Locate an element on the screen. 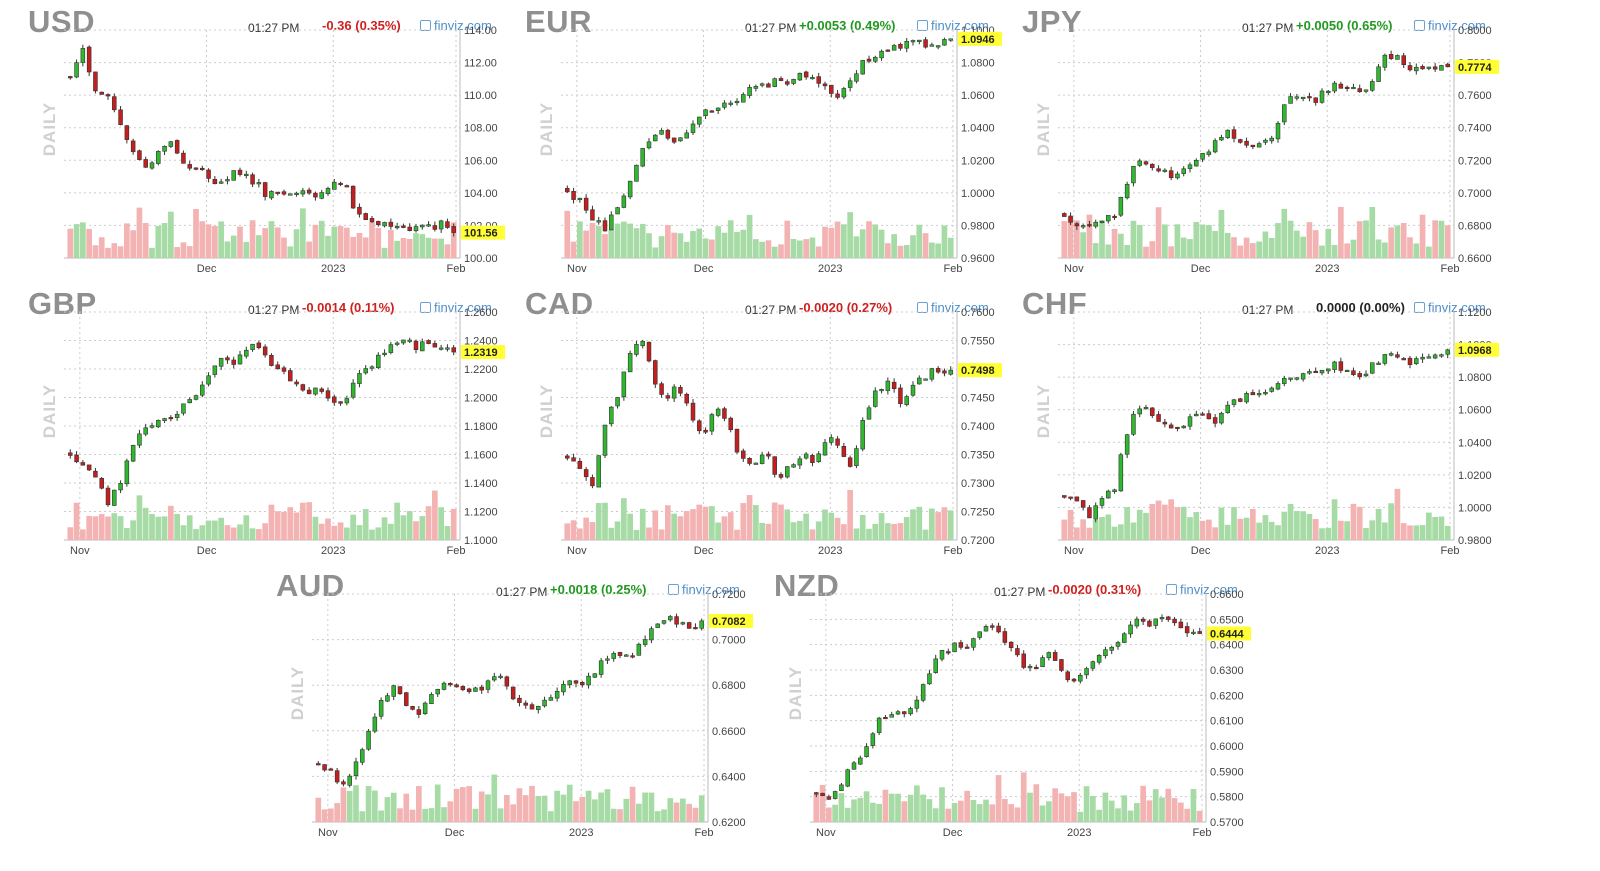  grid is located at coordinates (510, 708).